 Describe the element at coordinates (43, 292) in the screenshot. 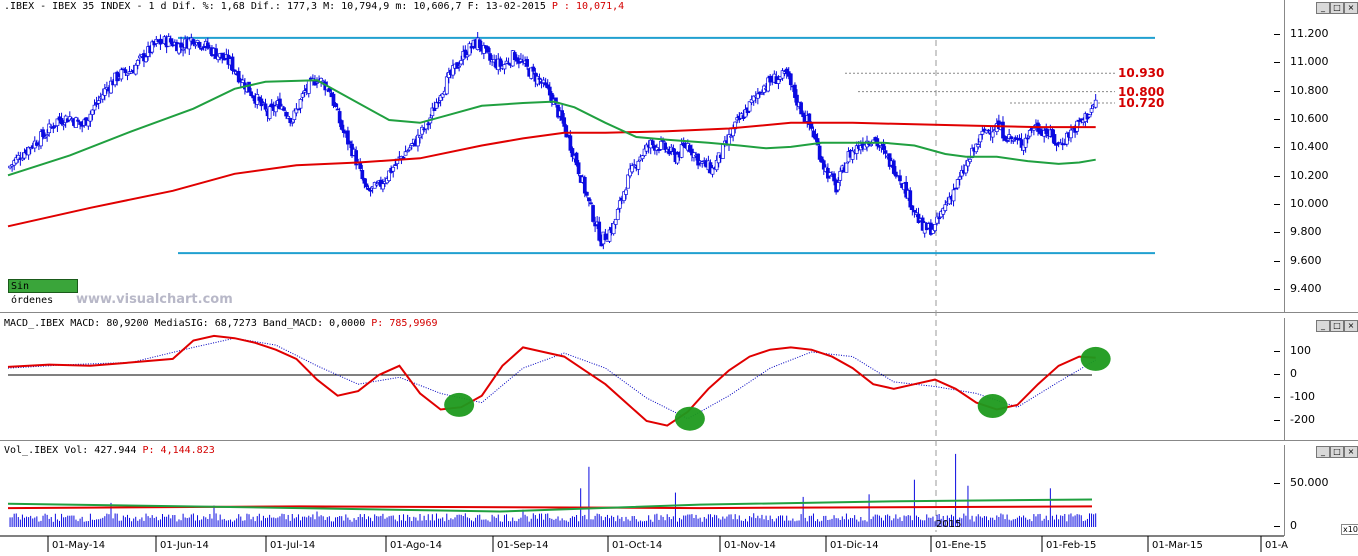

I see `status-badge: Sin órdenes` at that location.